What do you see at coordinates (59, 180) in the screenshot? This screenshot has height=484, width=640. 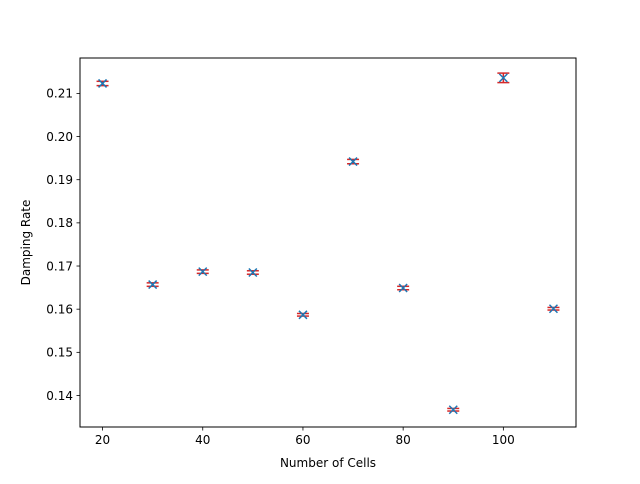 I see `y-tick-label: 0.19` at bounding box center [59, 180].